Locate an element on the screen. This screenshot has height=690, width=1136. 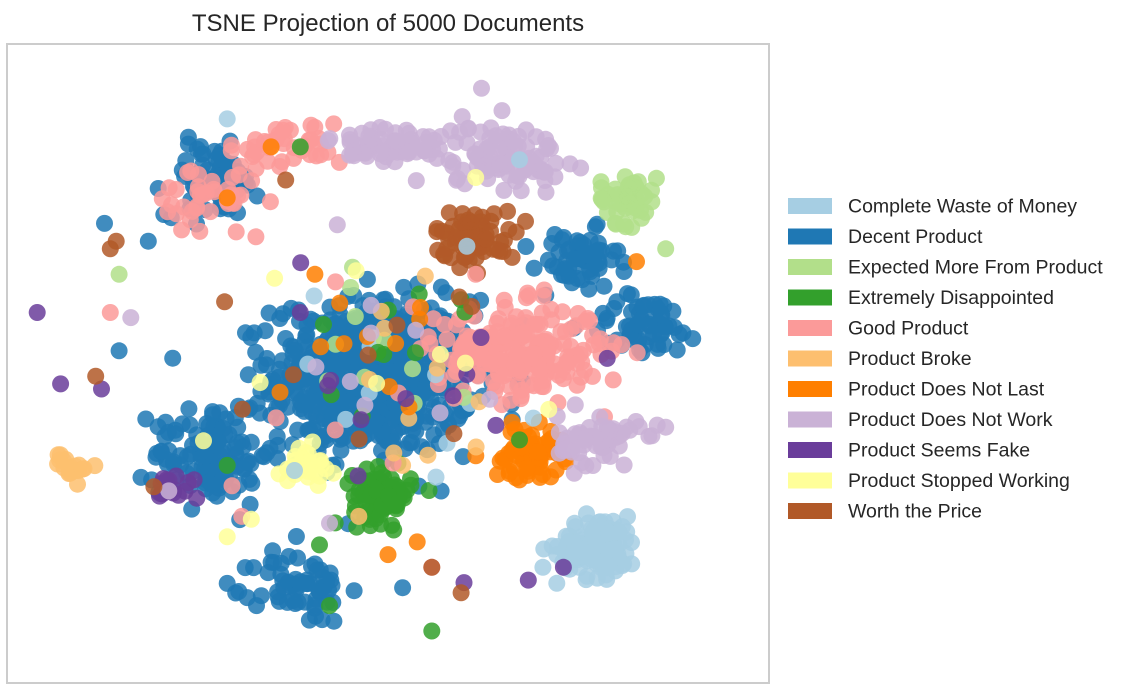
chart-title: TSNE Projection of 5000 Documents is located at coordinates (388, 23).